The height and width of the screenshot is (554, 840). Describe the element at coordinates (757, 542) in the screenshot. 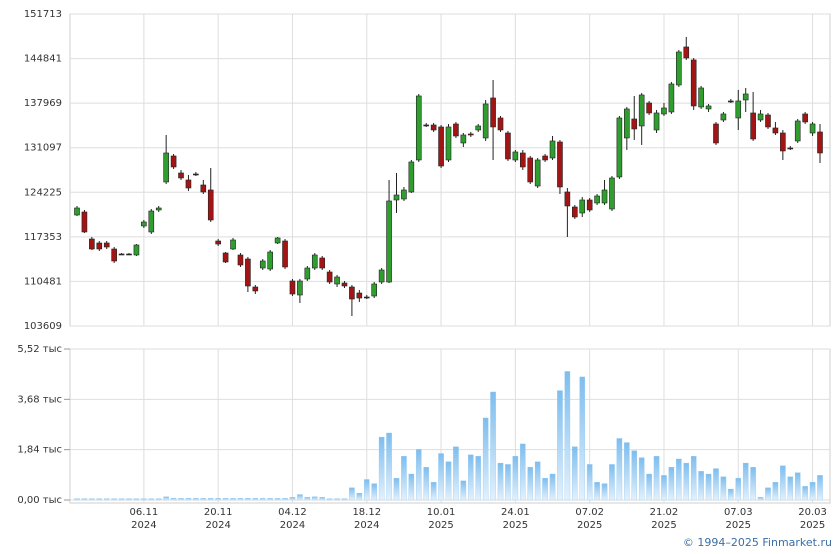

I see `footer-link: © 1994–2025 Finmarket.ru` at that location.